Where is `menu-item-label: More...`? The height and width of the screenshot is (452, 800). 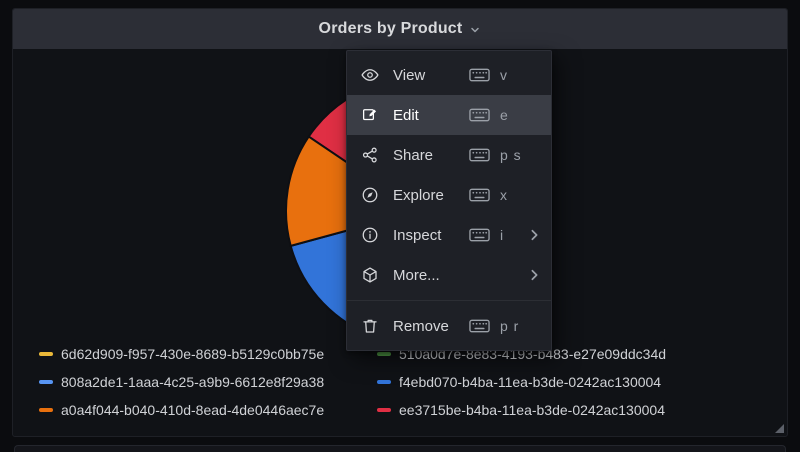 menu-item-label: More... is located at coordinates (416, 275).